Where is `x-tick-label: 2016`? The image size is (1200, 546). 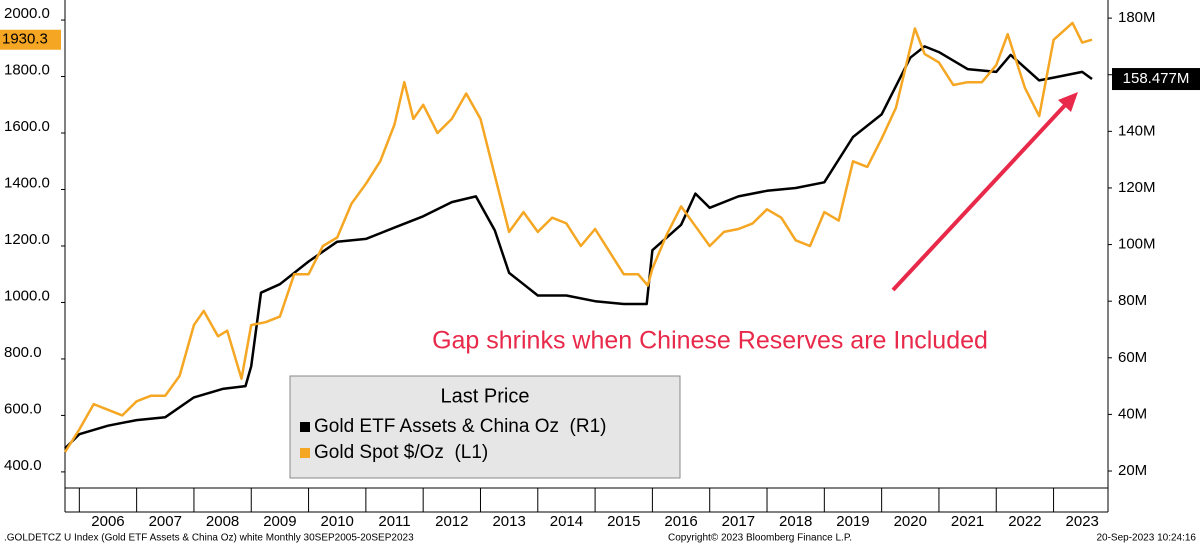 x-tick-label: 2016 is located at coordinates (680, 521).